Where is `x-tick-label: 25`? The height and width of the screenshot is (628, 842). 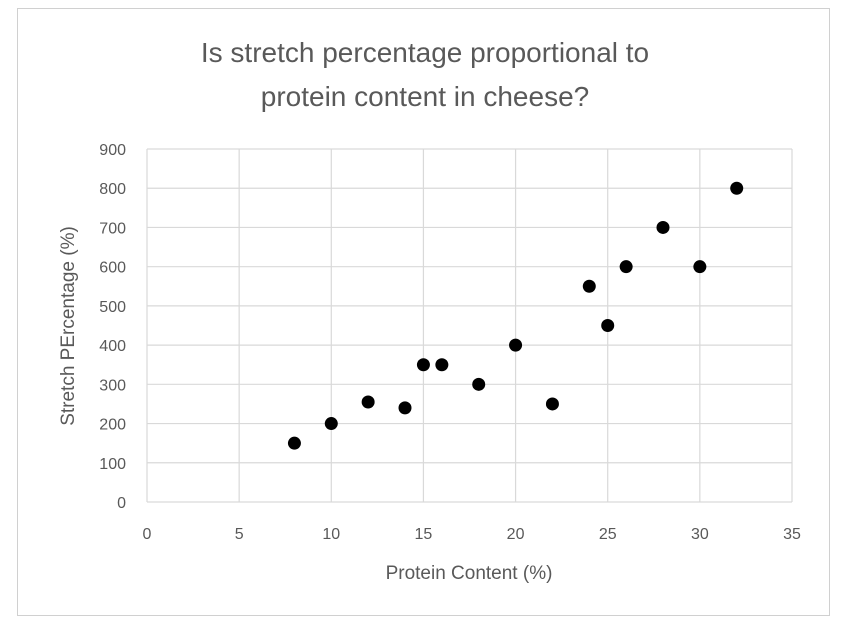
x-tick-label: 25 is located at coordinates (608, 534).